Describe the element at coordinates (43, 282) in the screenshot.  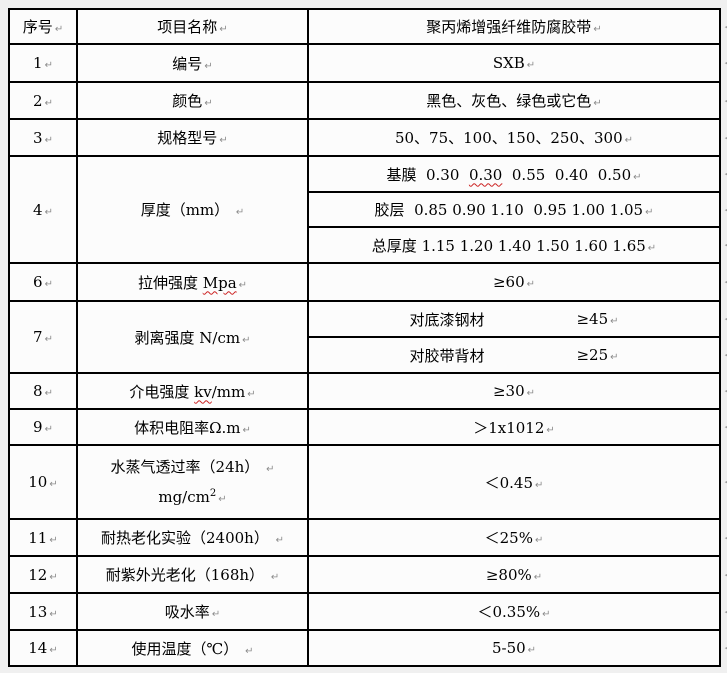
I see `row-no-cell: 6 ↵` at that location.